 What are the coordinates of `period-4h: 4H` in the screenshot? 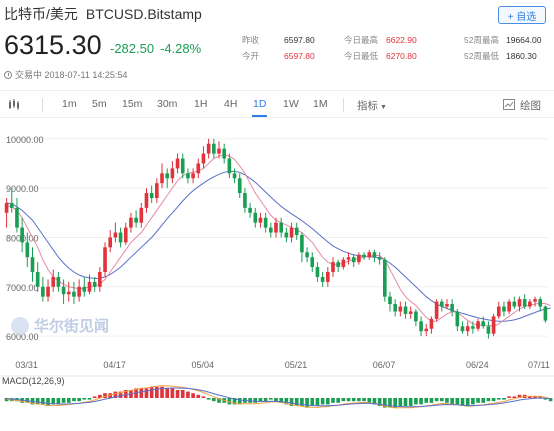 It's located at (231, 104).